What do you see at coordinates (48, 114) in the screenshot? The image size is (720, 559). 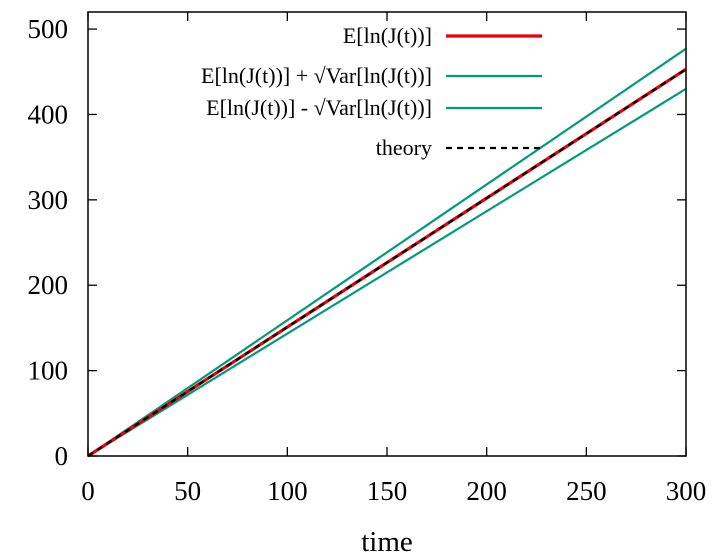 I see `y-tick-label: 400` at bounding box center [48, 114].